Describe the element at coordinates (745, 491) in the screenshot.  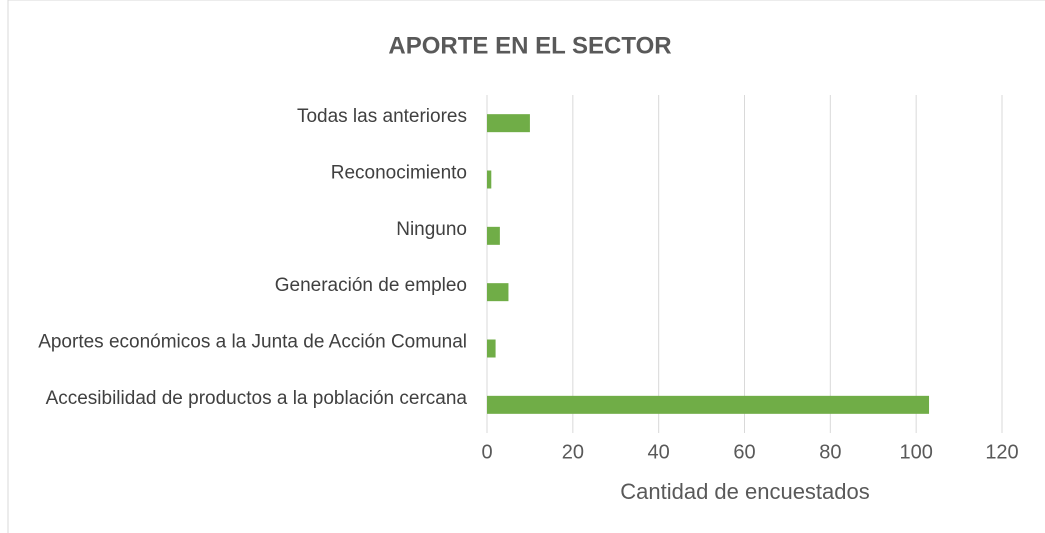
I see `x-axis-label: Cantidad de encuestados` at that location.